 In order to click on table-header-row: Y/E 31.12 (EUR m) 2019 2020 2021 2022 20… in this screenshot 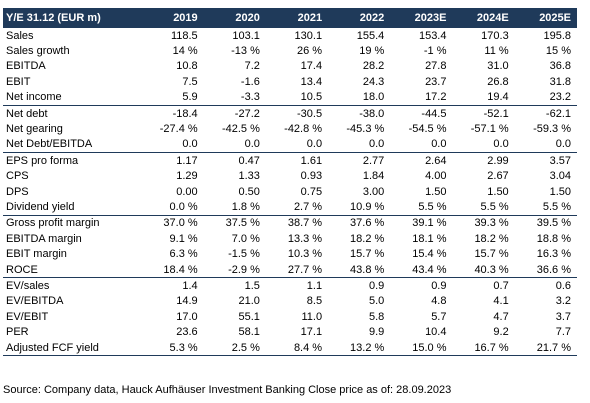, I will do `click(290, 18)`.